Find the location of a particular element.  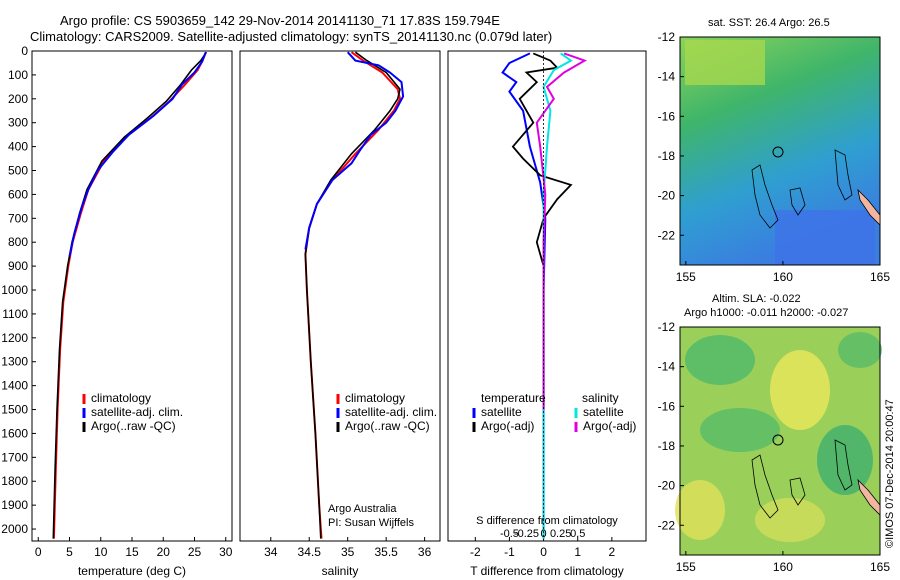

series-line-t-argo is located at coordinates (542, 159).